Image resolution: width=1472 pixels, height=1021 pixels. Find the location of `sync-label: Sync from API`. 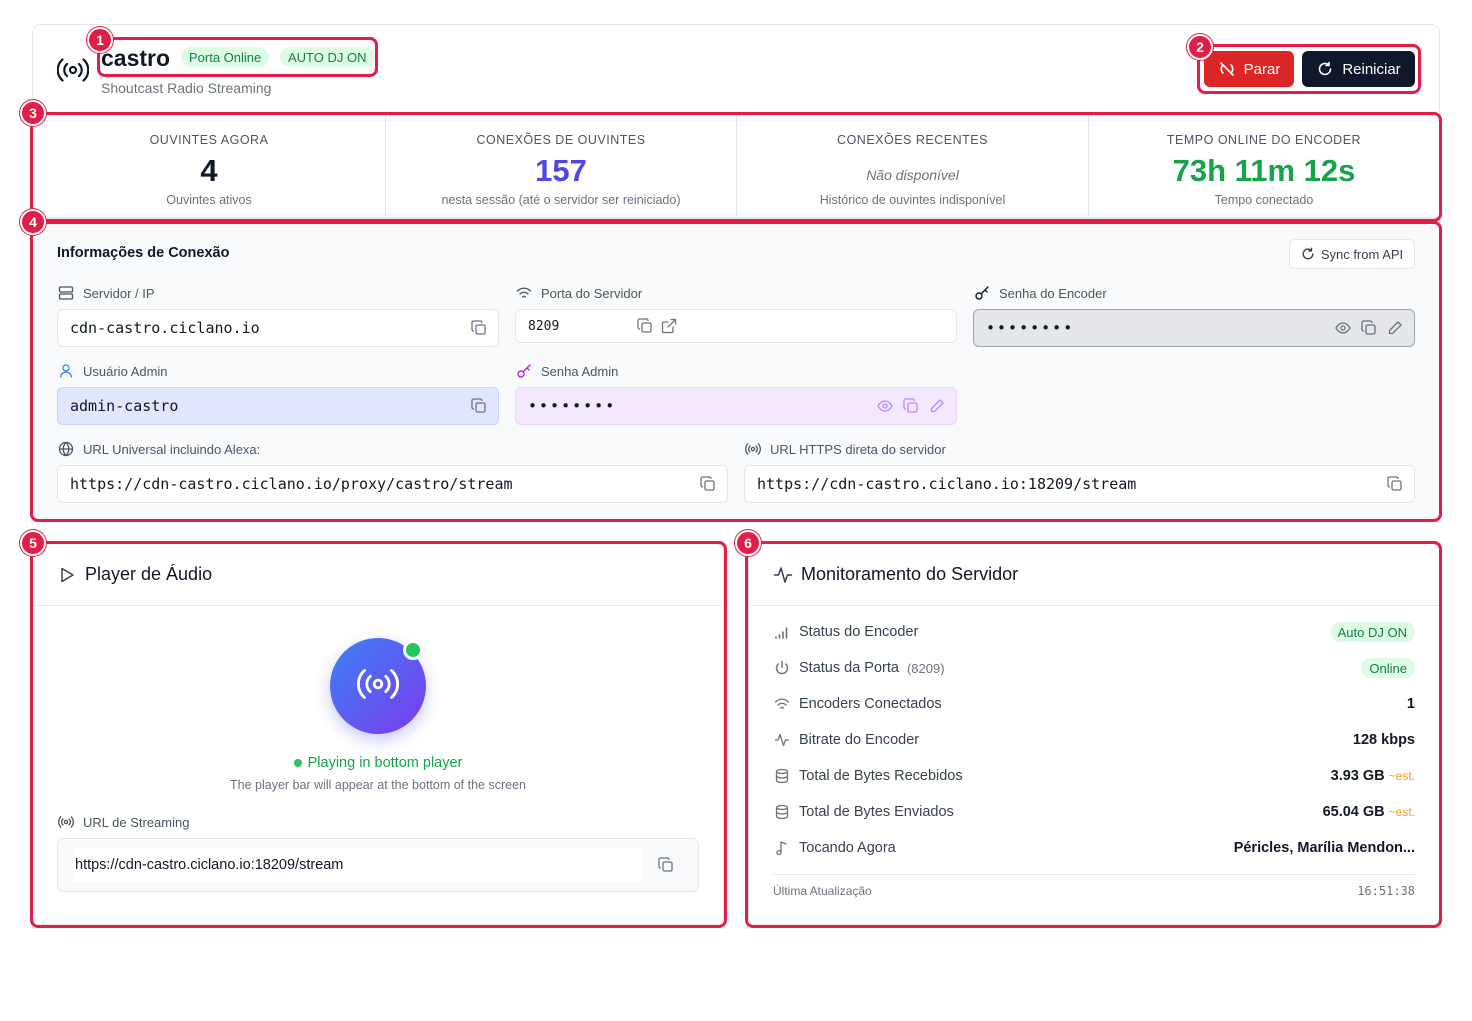

sync-label: Sync from API is located at coordinates (1362, 254).